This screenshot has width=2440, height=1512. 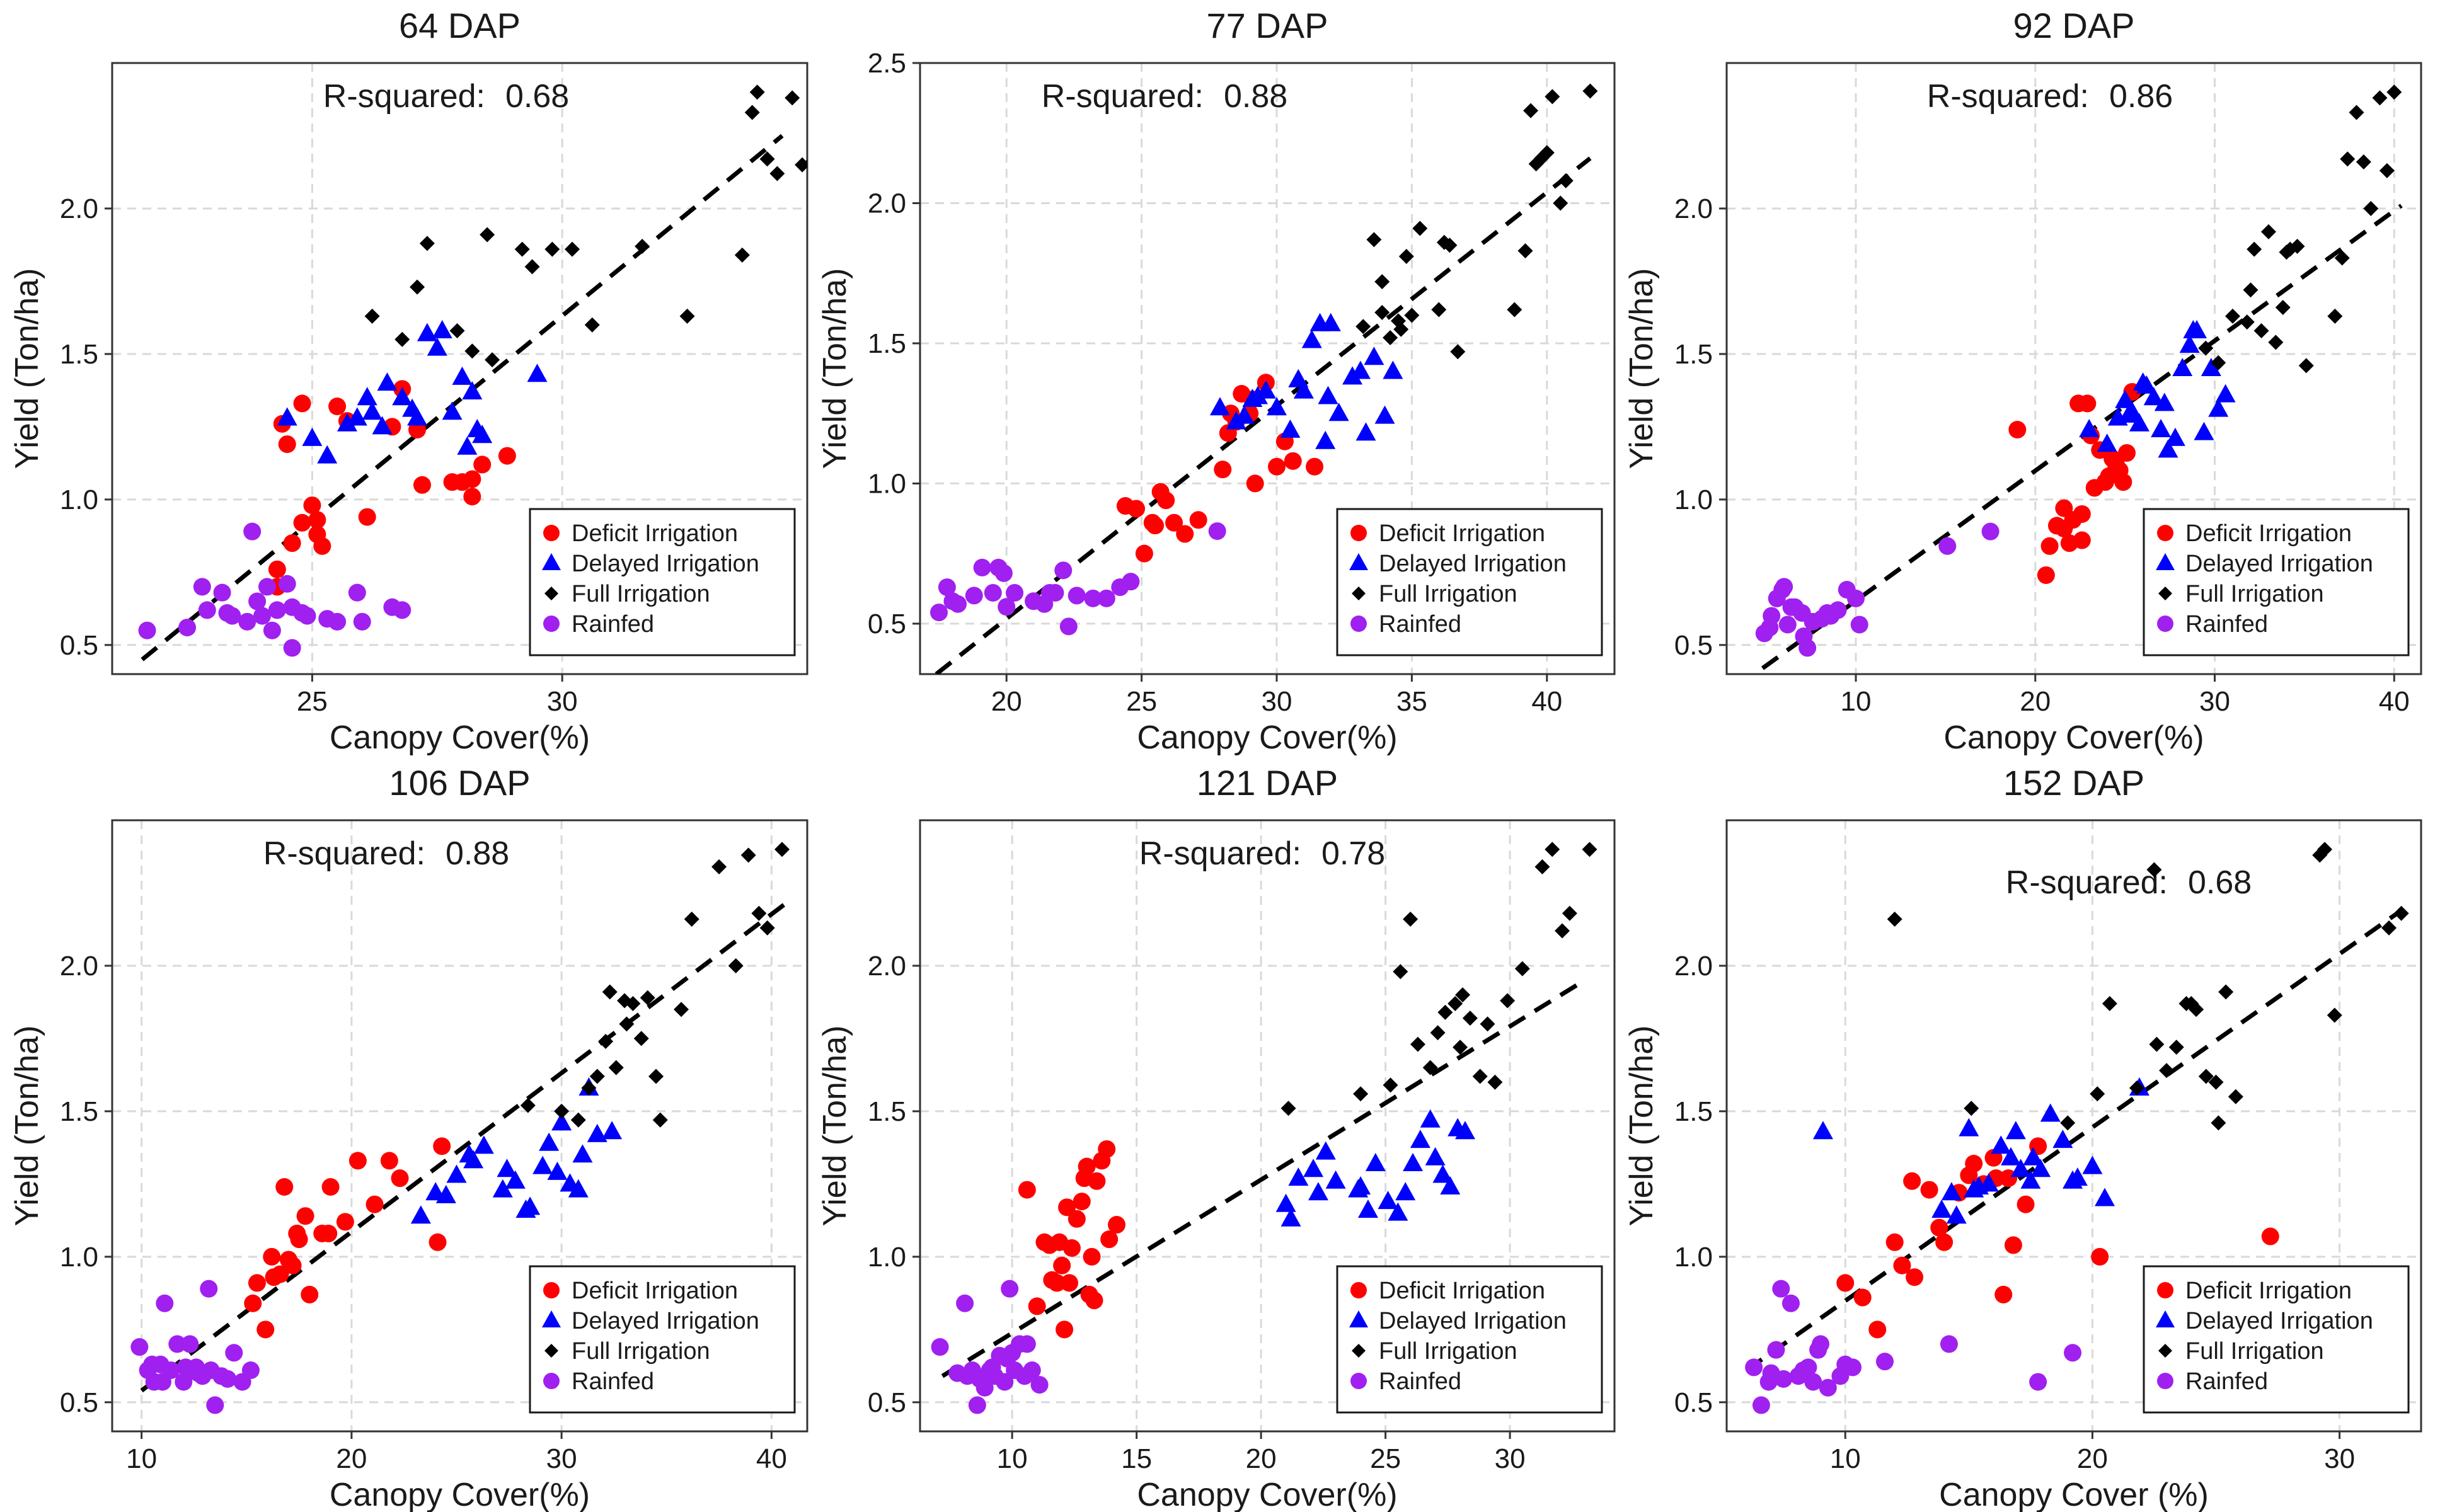 What do you see at coordinates (887, 624) in the screenshot?
I see `y-tick-label: 0.5` at bounding box center [887, 624].